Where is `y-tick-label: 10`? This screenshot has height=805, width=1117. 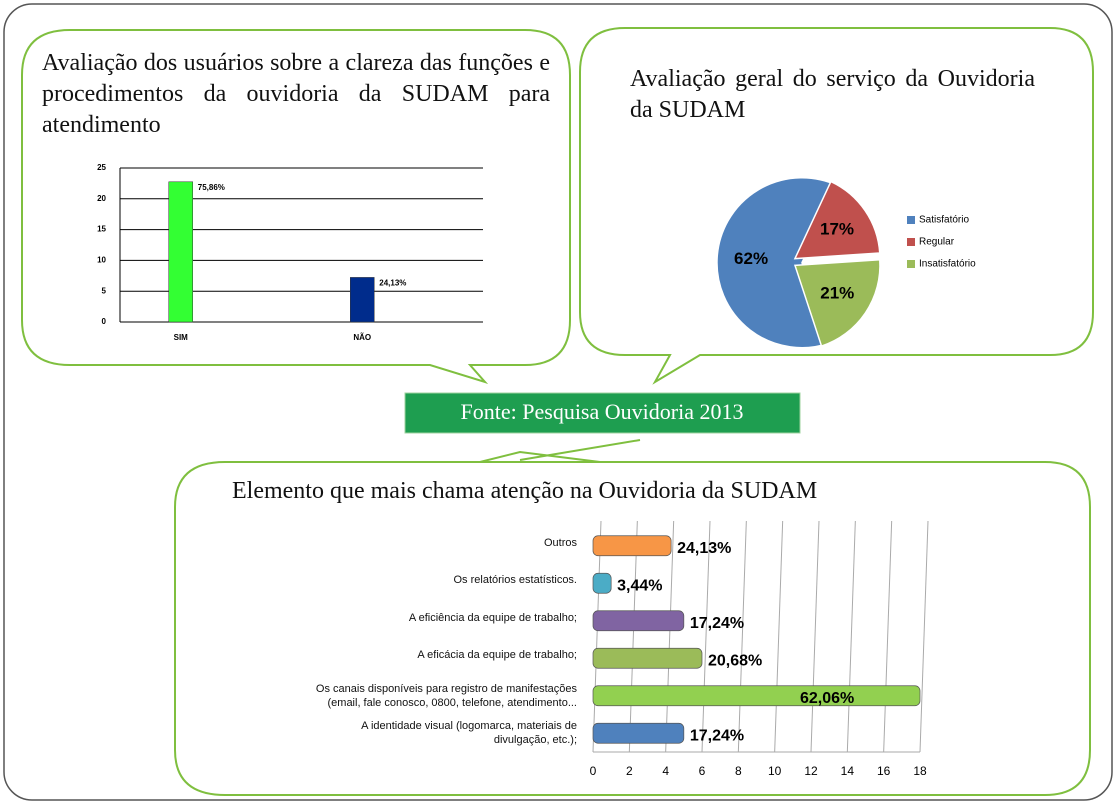 y-tick-label: 10 is located at coordinates (101, 260).